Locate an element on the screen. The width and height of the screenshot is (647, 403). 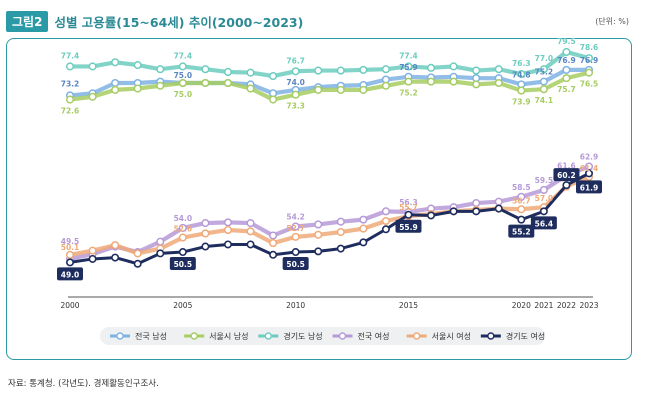
data-label: 76.3 is located at coordinates (521, 63).